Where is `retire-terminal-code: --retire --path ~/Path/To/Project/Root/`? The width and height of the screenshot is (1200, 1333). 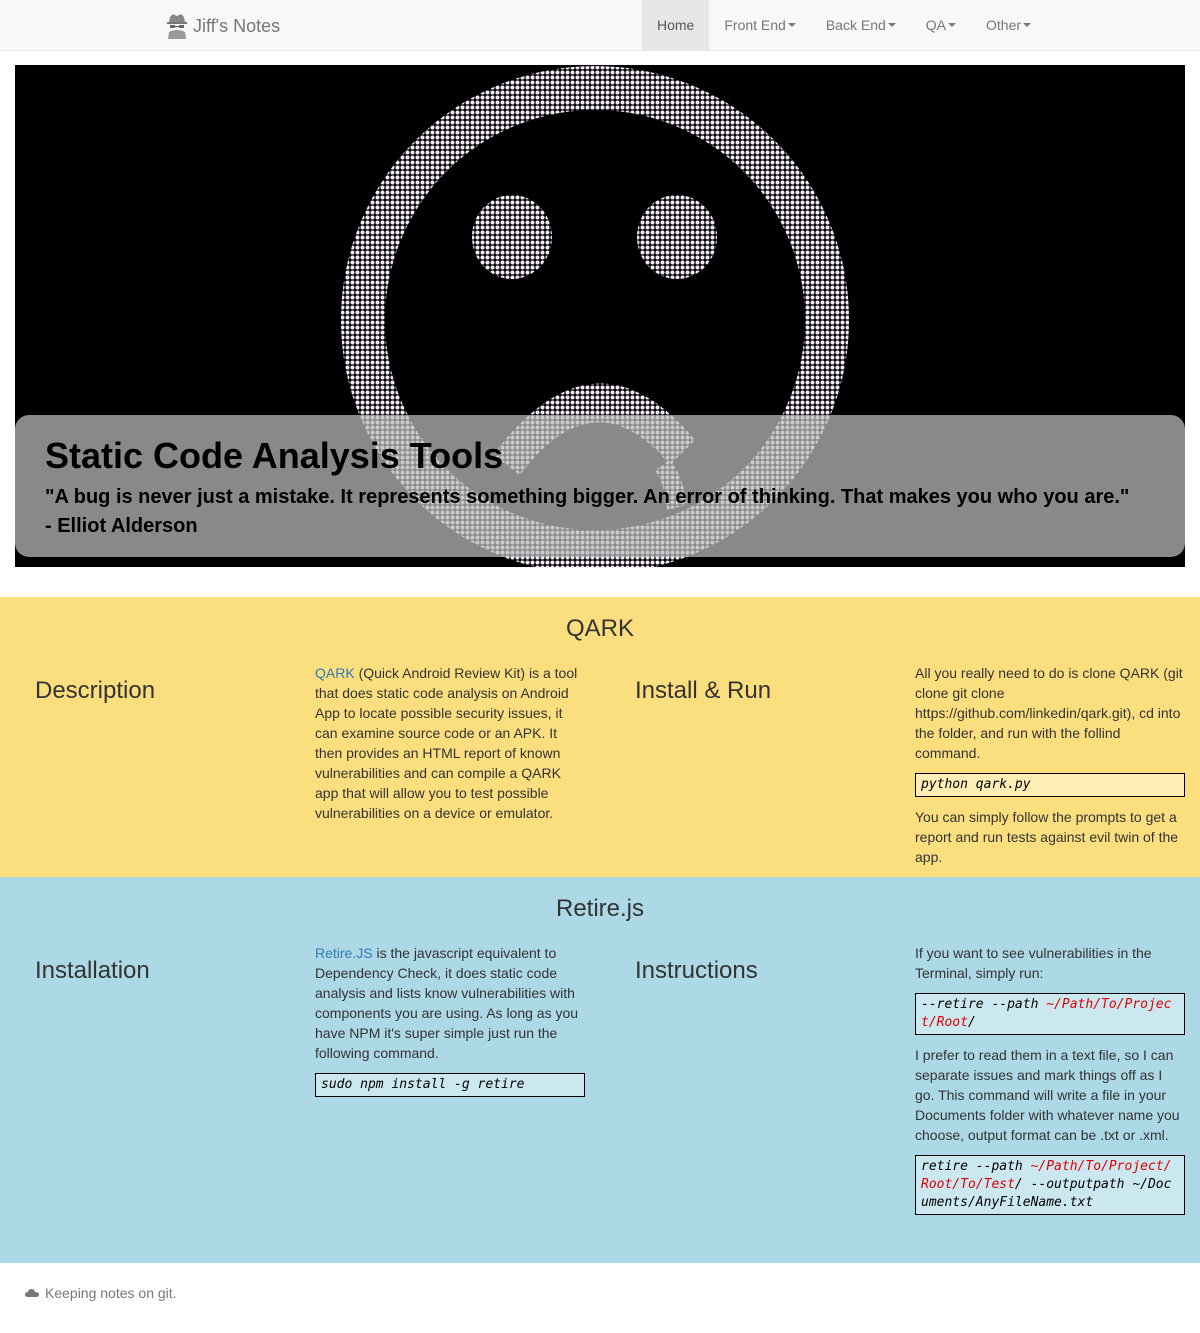 retire-terminal-code: --retire --path ~/Path/To/Project/Root/ is located at coordinates (1050, 1014).